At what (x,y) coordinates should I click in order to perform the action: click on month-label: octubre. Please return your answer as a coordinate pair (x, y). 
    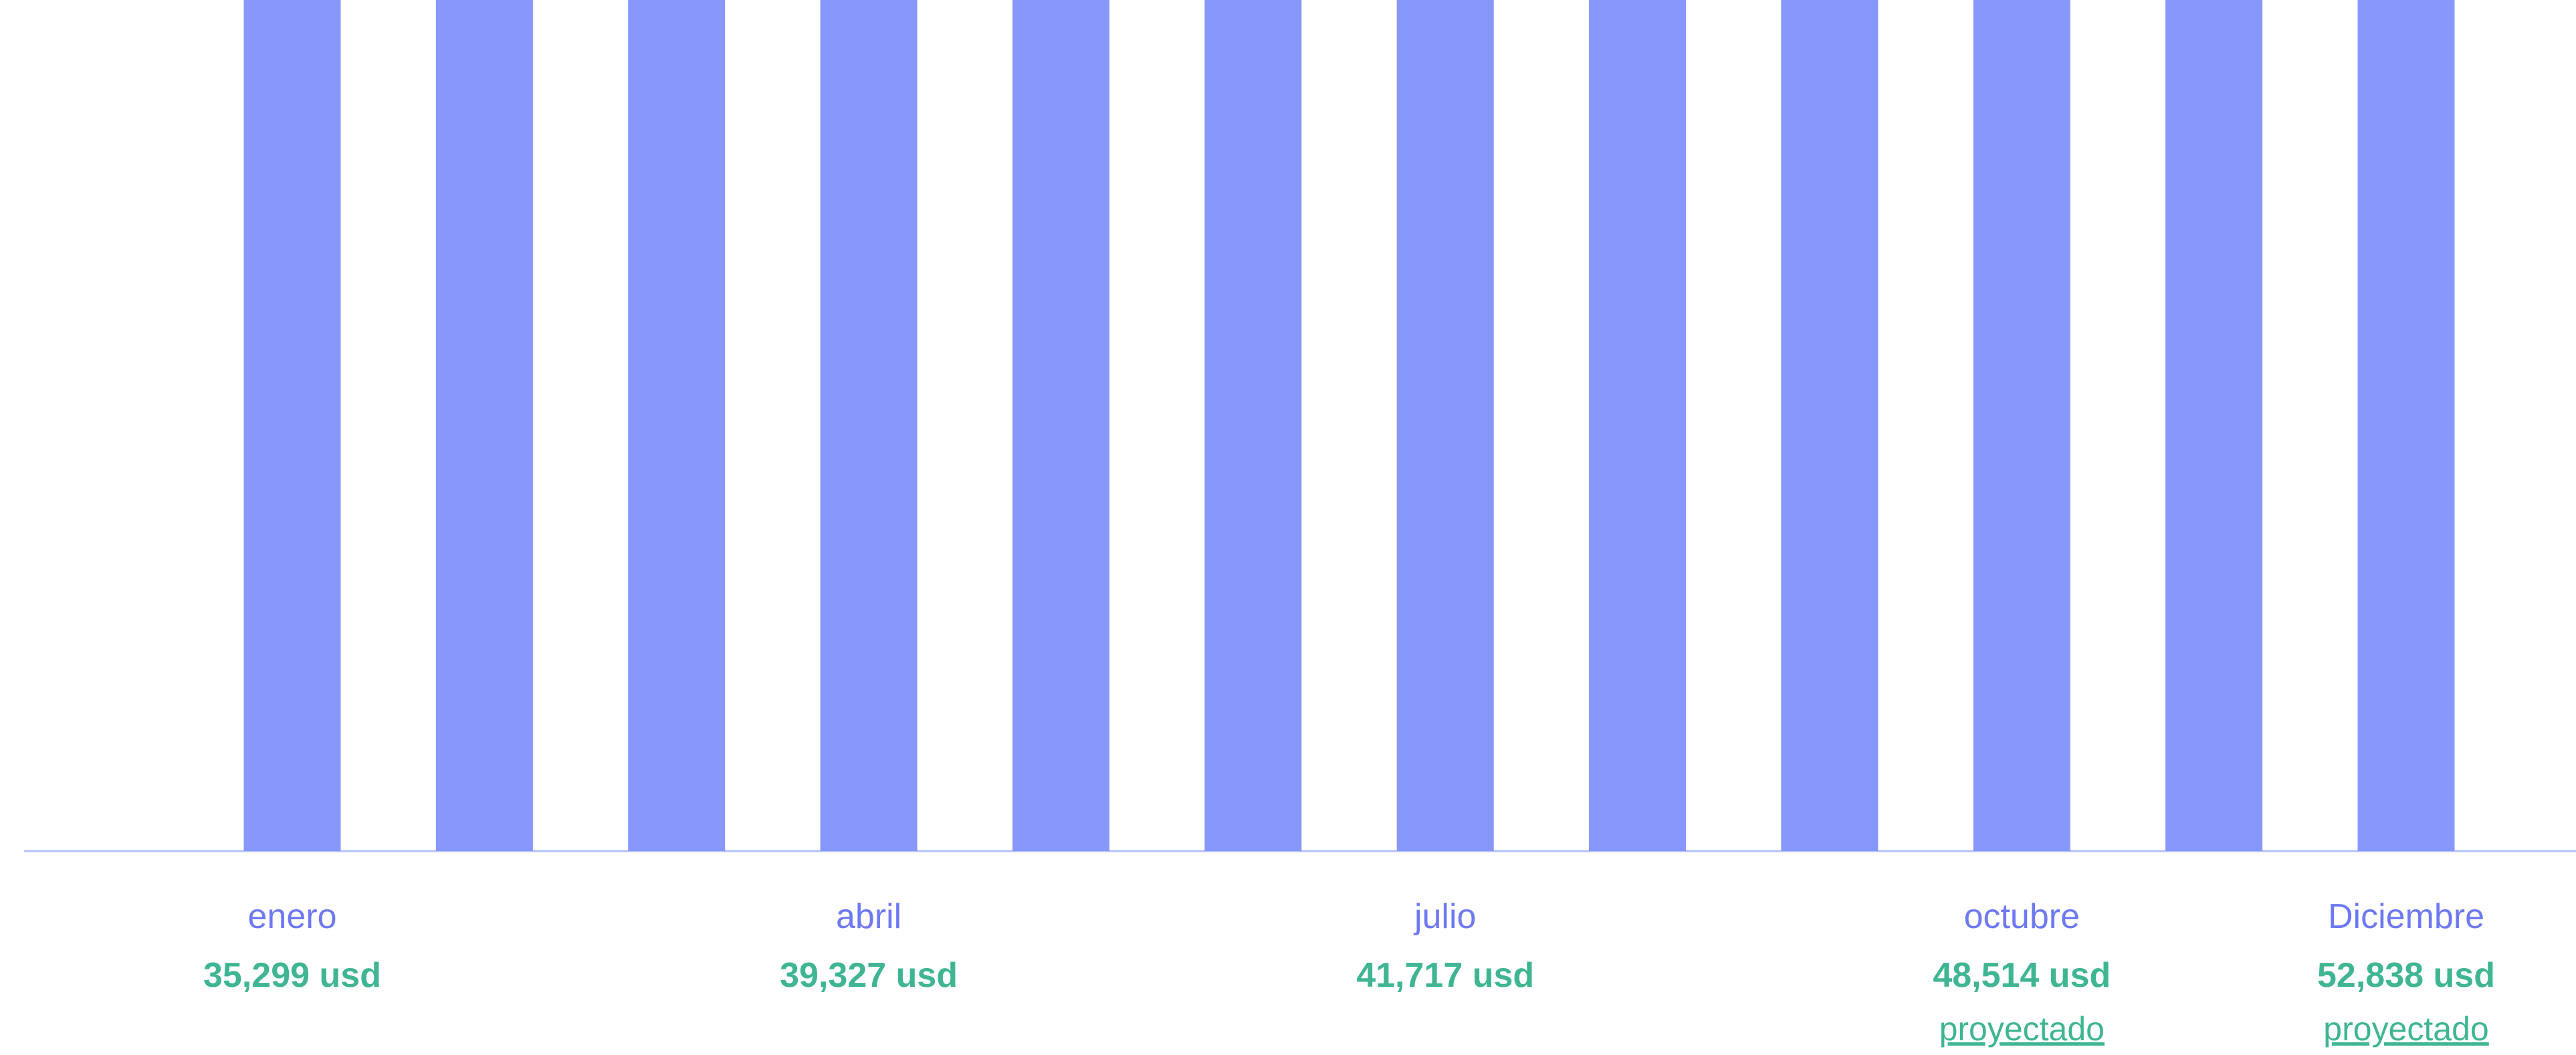
    Looking at the image, I should click on (2022, 916).